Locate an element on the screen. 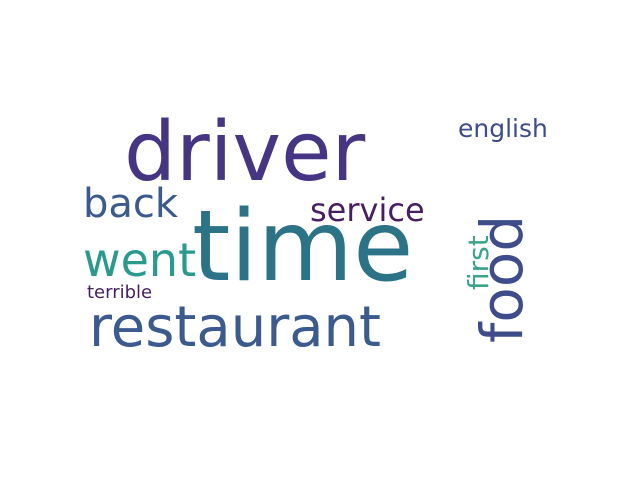 The height and width of the screenshot is (480, 640). word-restaurant: restaurant is located at coordinates (235, 327).